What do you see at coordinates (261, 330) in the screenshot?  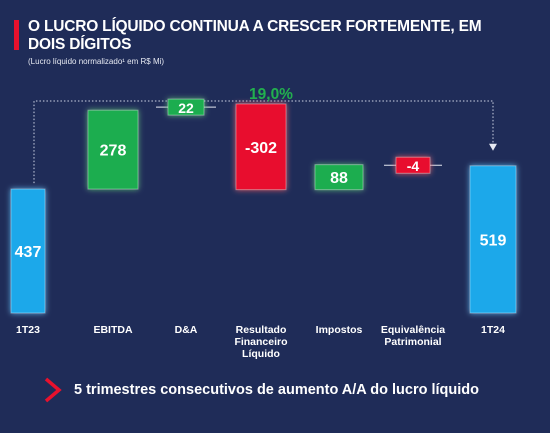 I see `category-label: Resultado` at bounding box center [261, 330].